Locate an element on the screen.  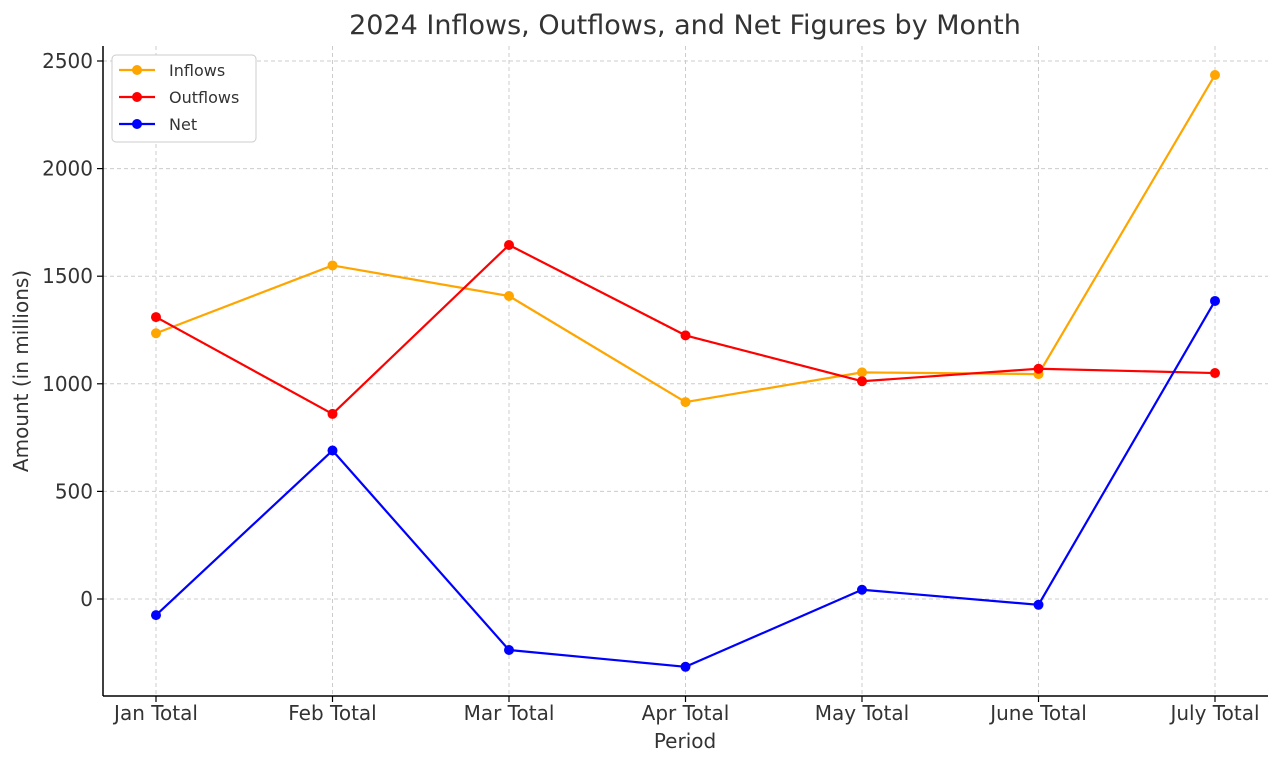
x-tick-label: Feb Total is located at coordinates (332, 713).